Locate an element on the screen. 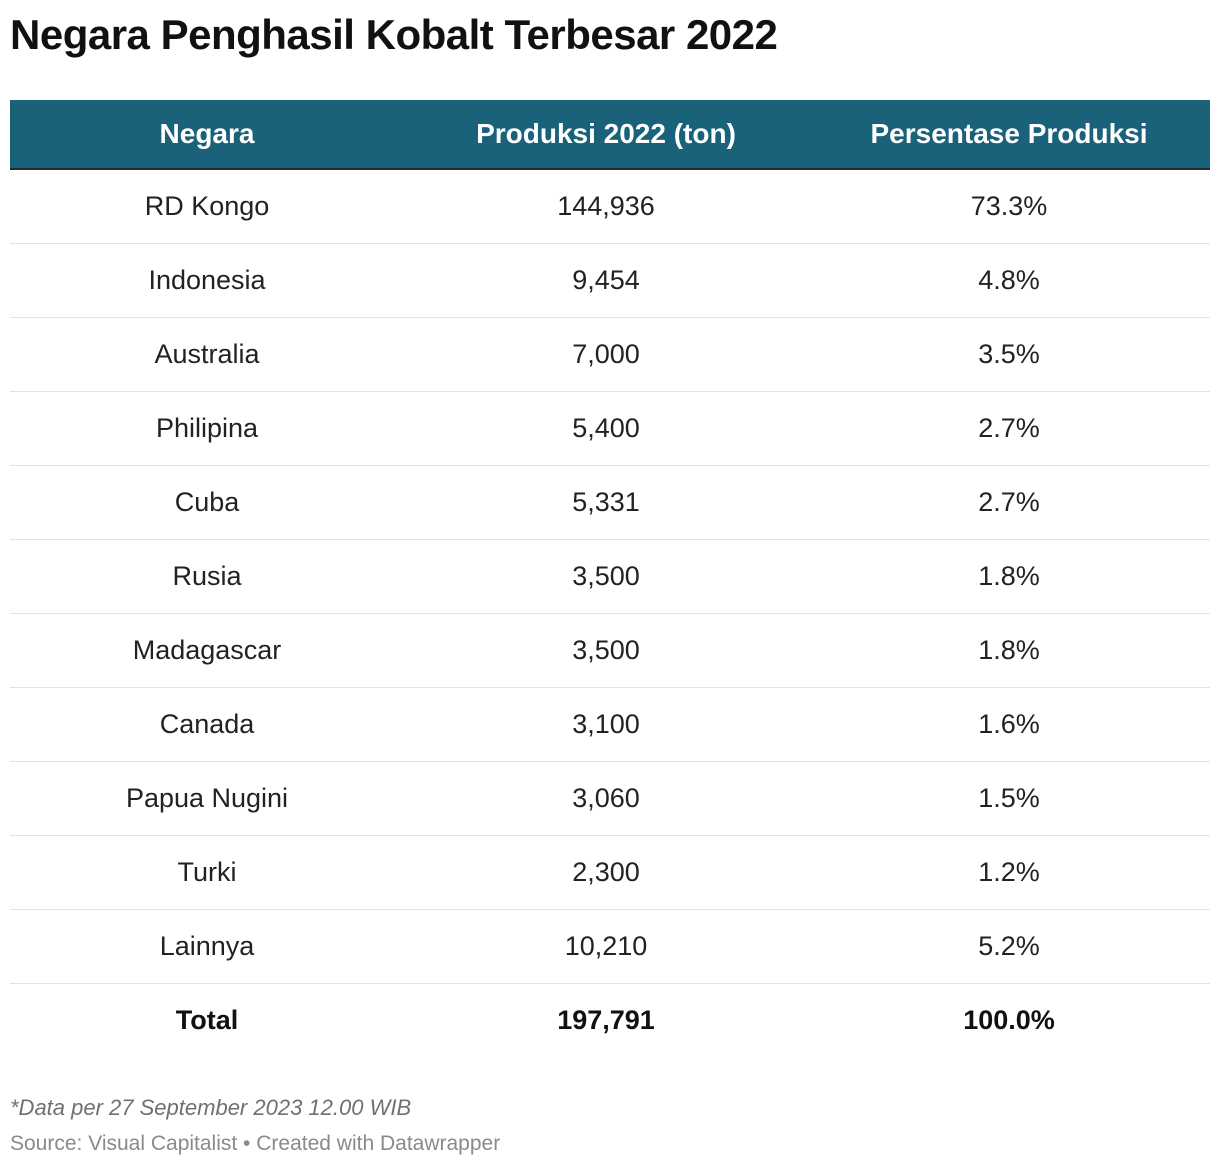  cell-percentage: 3.5% is located at coordinates (1009, 354).